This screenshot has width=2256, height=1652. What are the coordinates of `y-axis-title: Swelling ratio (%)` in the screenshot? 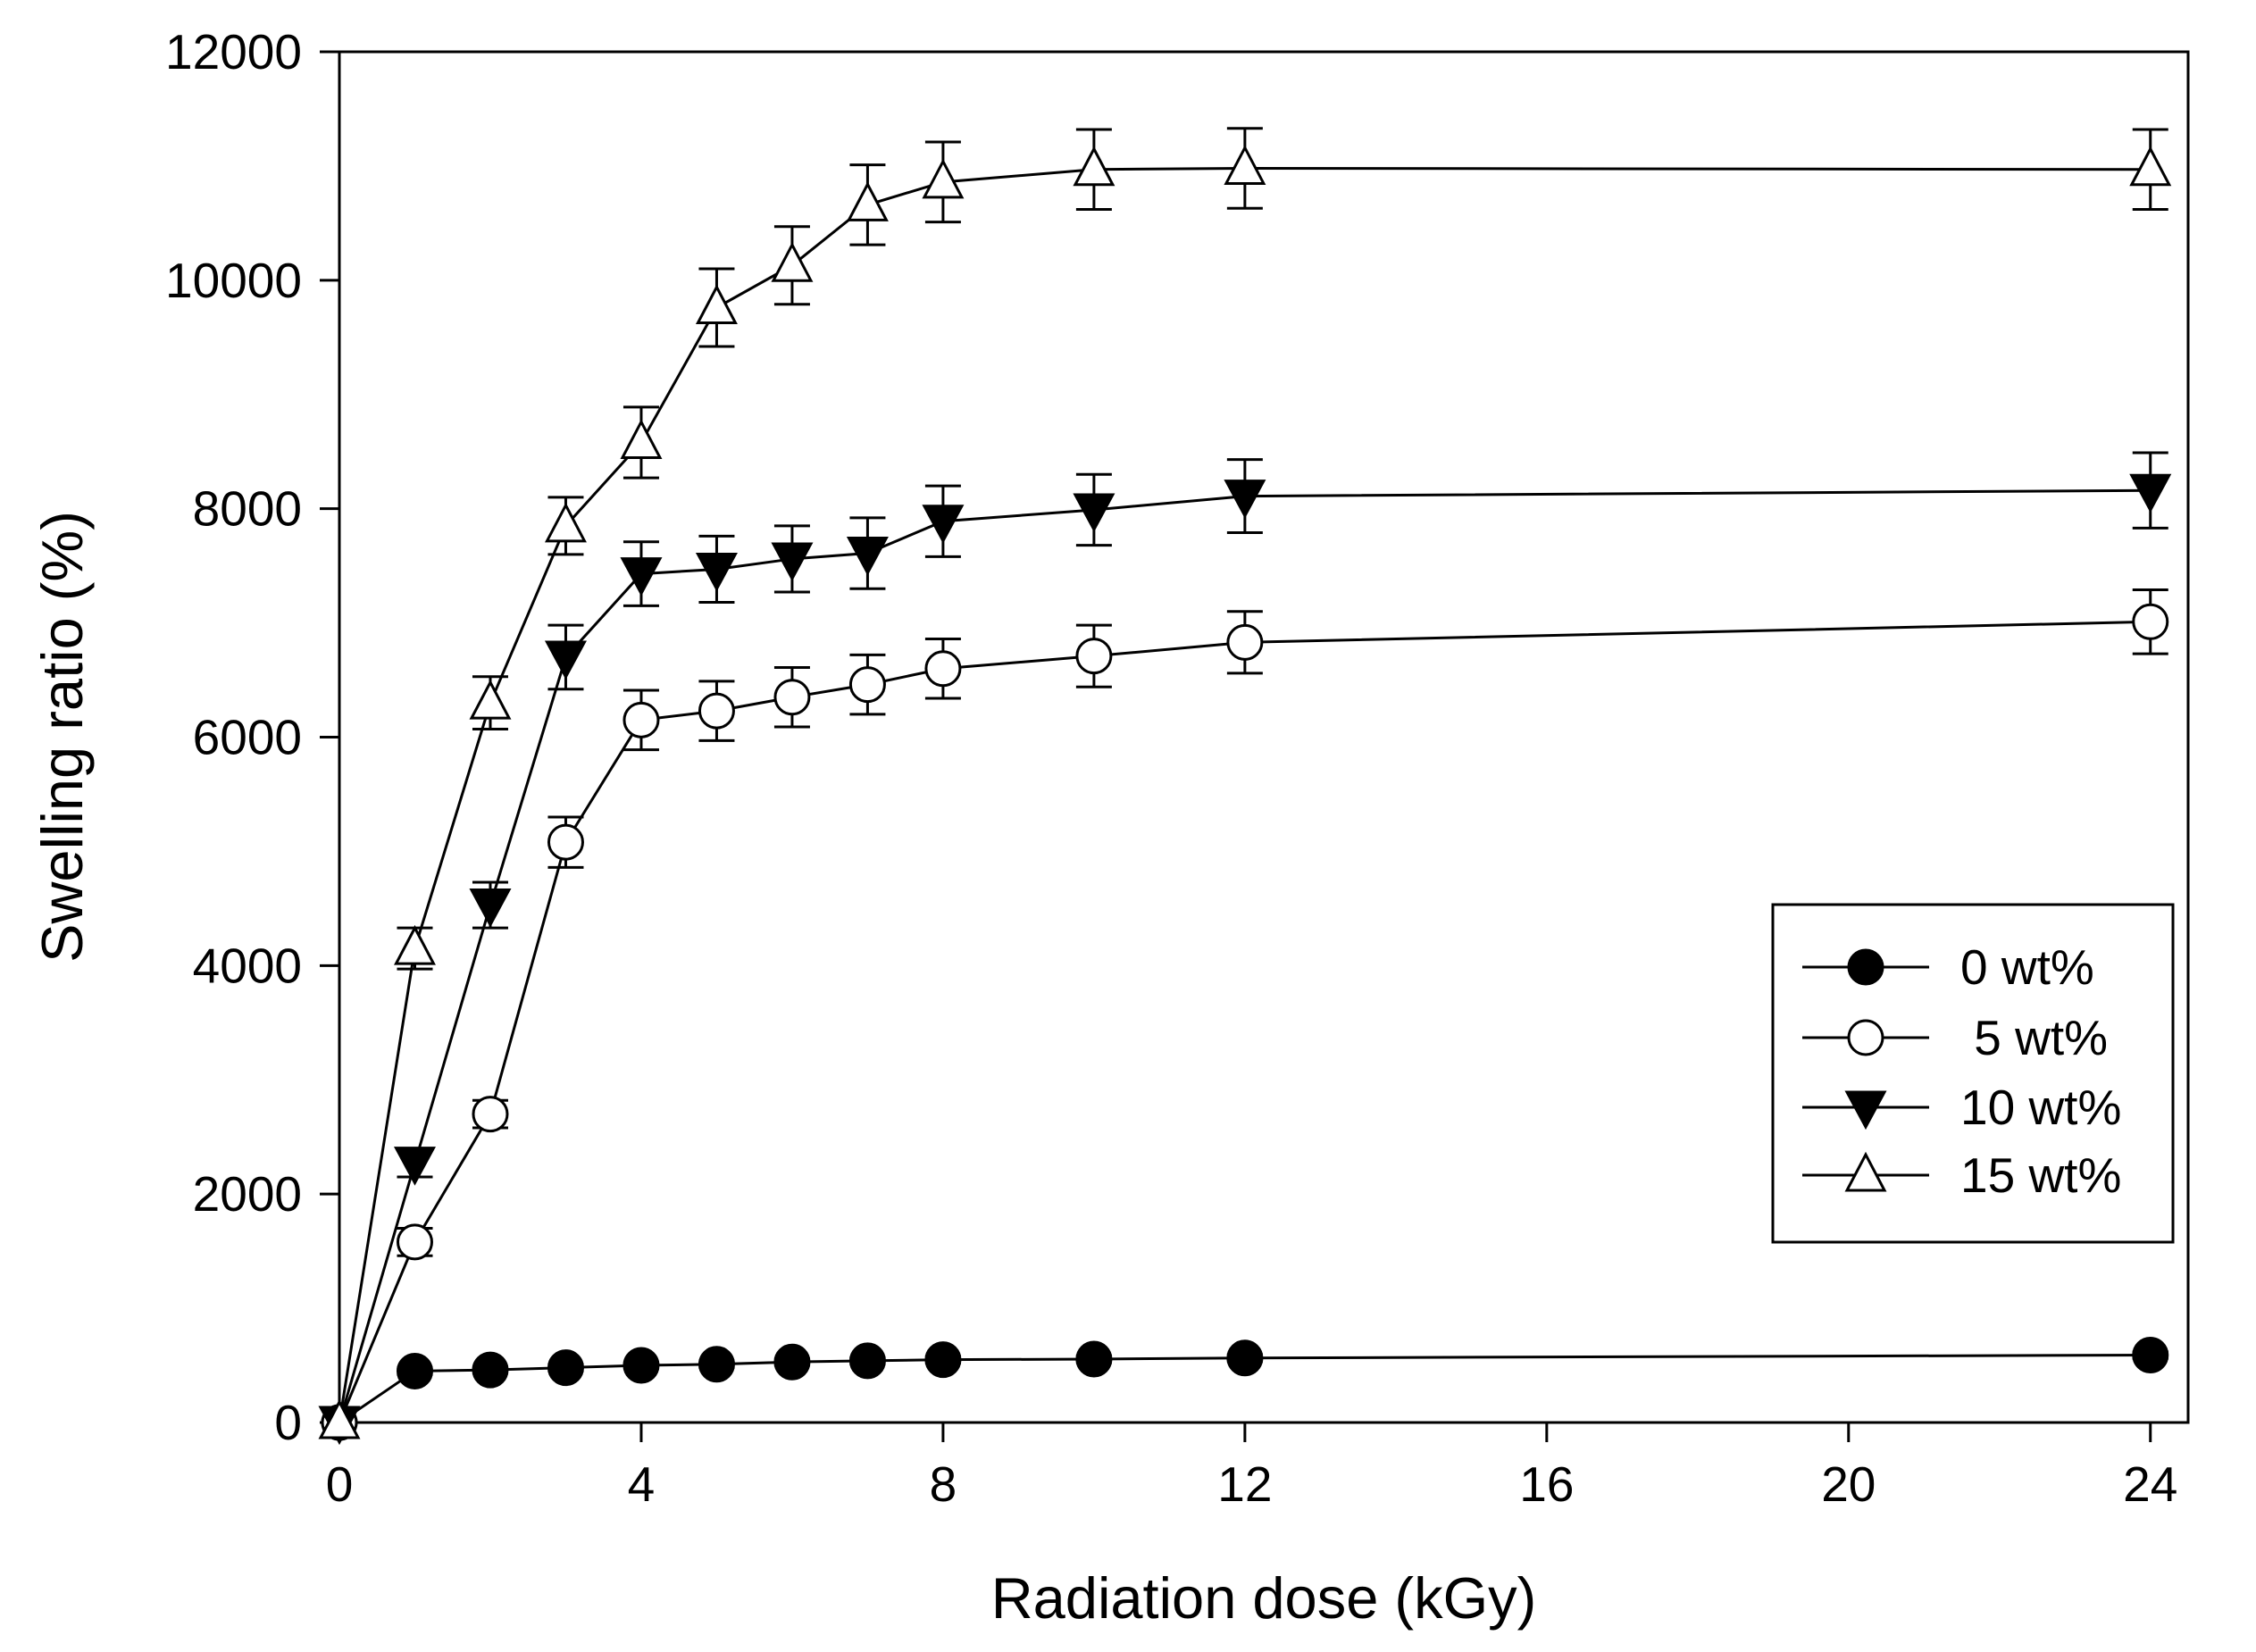 It's located at (62, 737).